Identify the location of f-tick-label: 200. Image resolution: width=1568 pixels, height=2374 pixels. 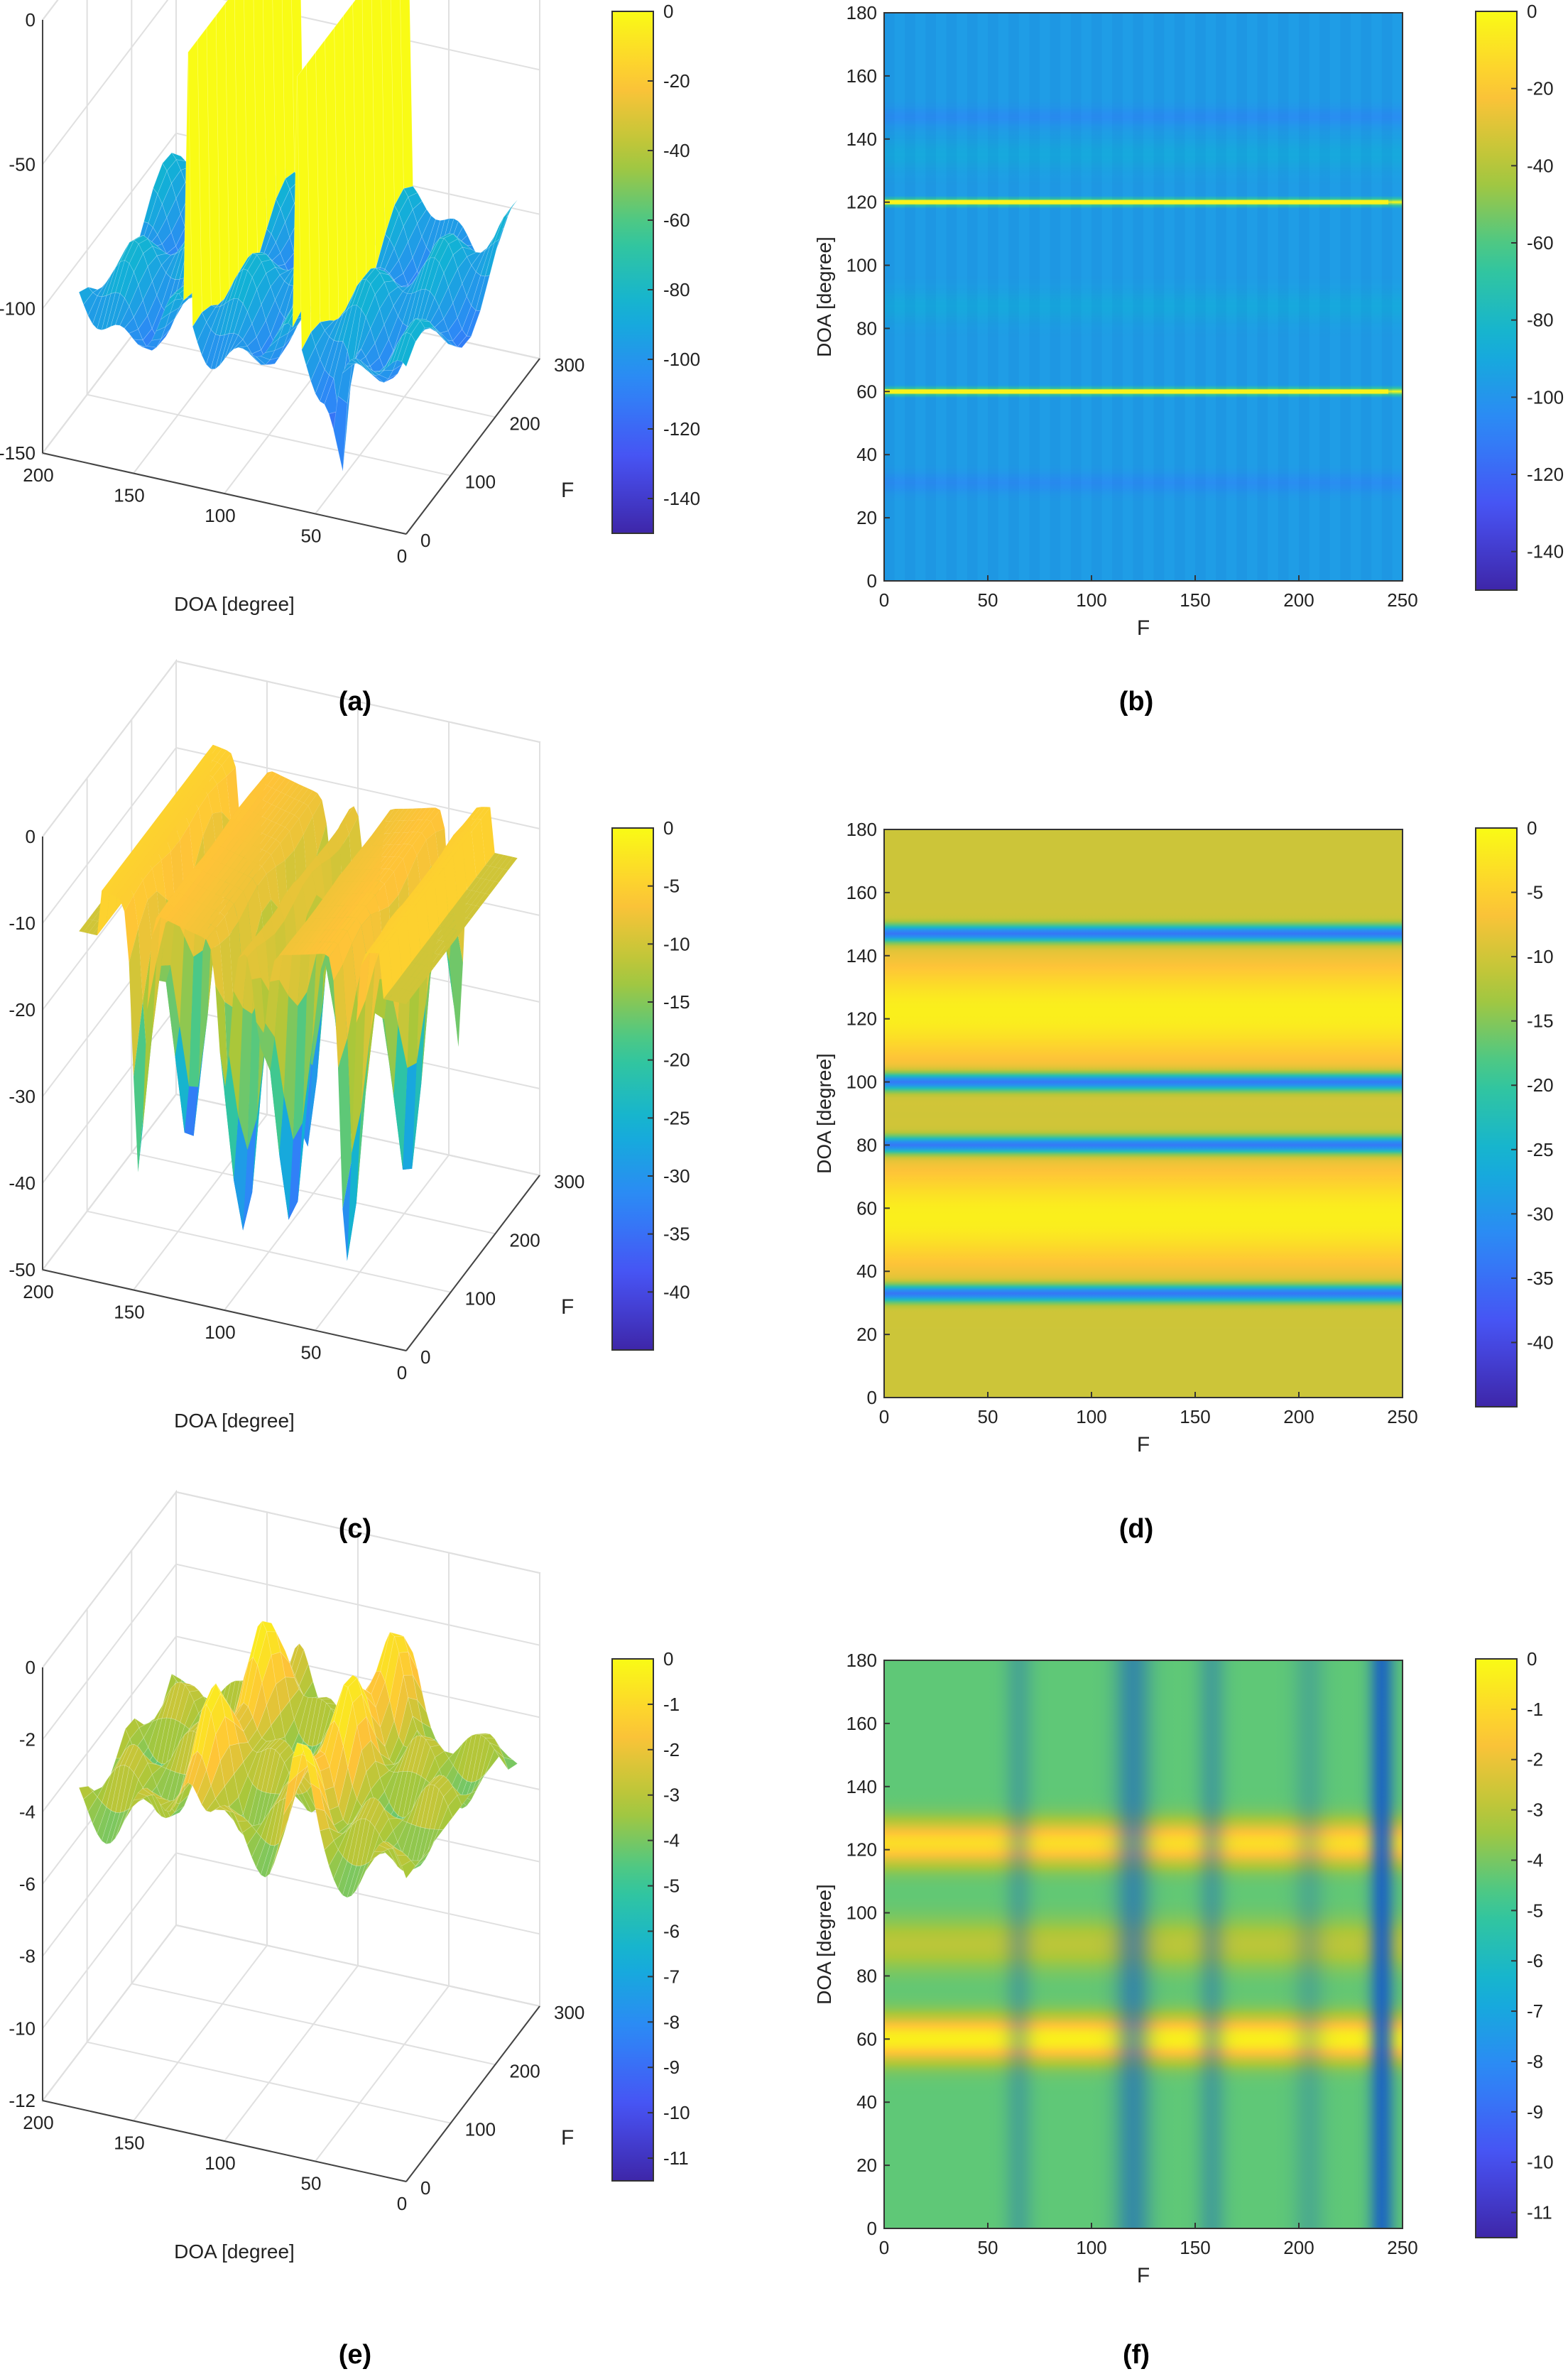
(524, 1240).